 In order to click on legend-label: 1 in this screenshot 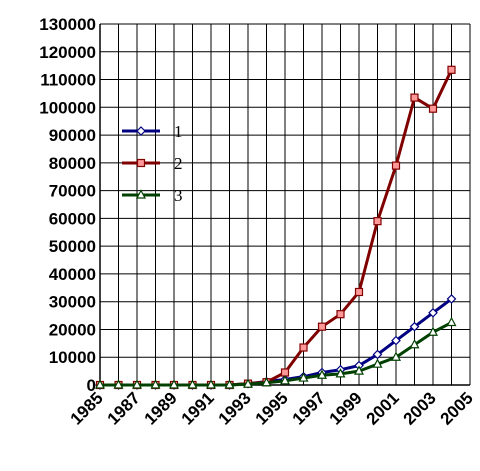, I will do `click(178, 131)`.